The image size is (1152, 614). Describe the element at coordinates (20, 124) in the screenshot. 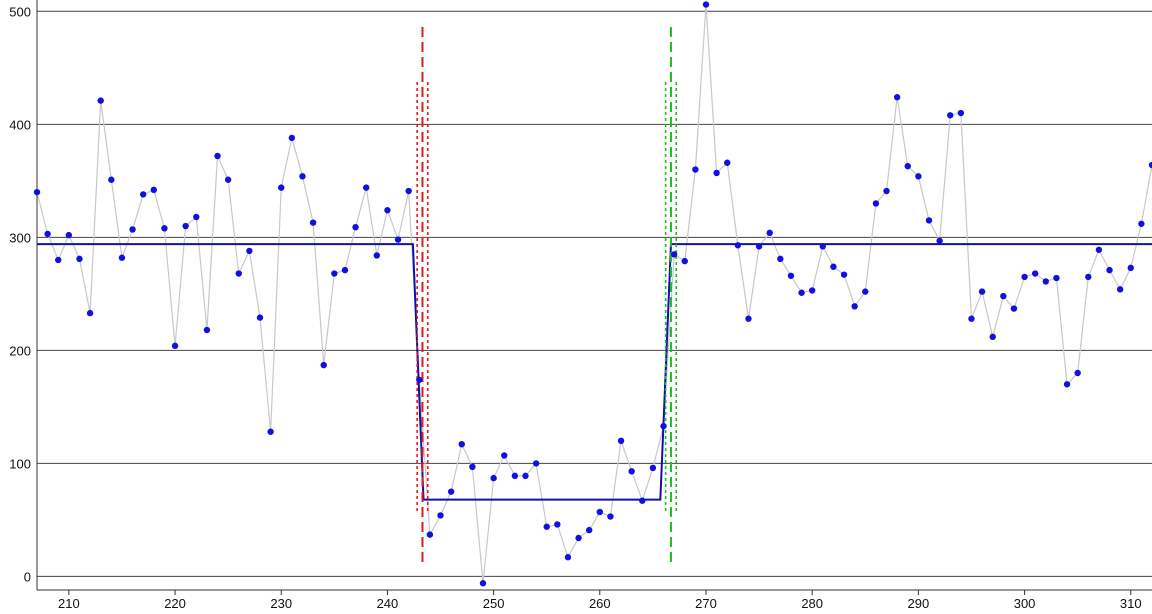

I see `y-tick-label: 400` at that location.